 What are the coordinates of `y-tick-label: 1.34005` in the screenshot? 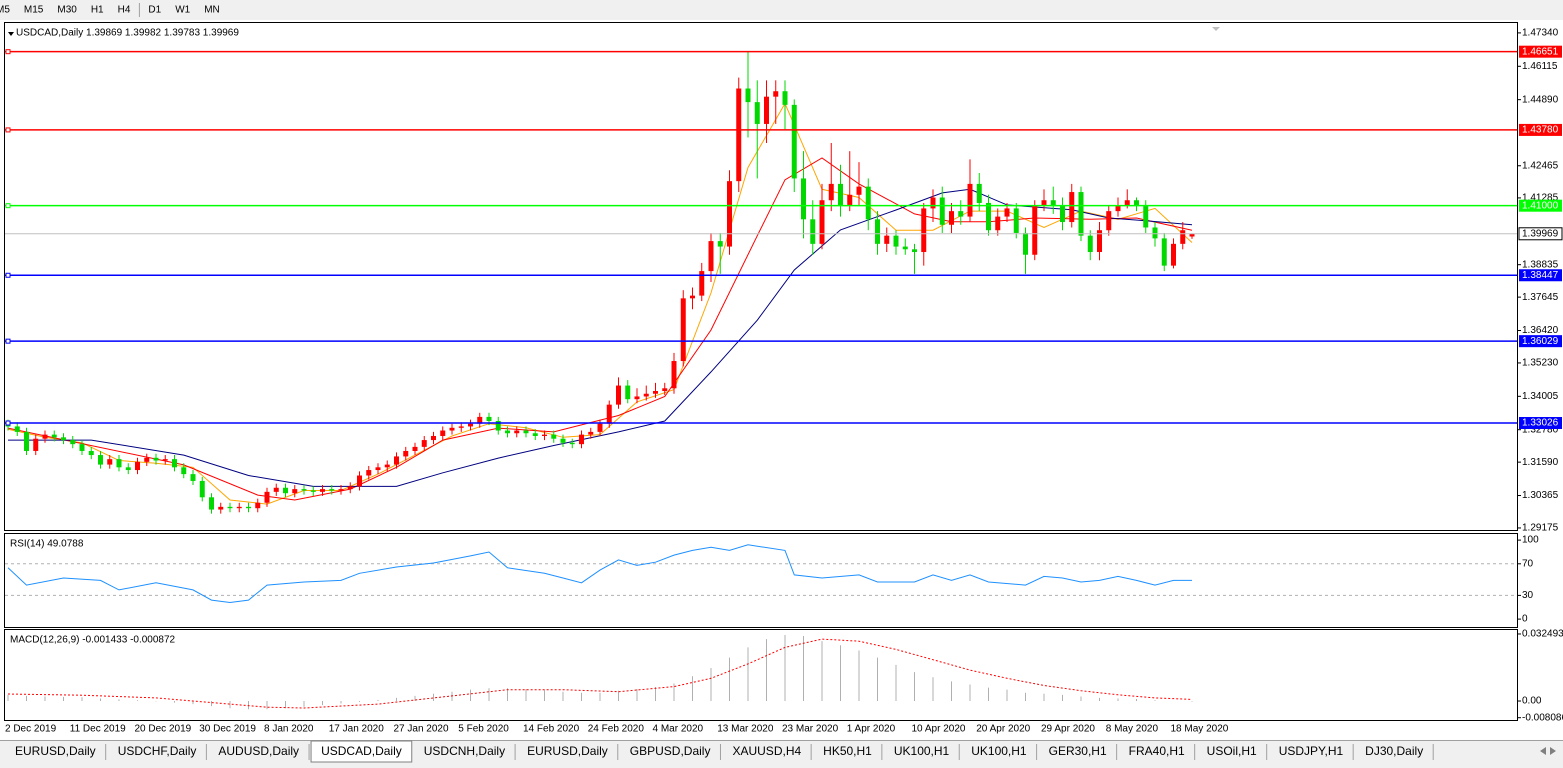 It's located at (1540, 396).